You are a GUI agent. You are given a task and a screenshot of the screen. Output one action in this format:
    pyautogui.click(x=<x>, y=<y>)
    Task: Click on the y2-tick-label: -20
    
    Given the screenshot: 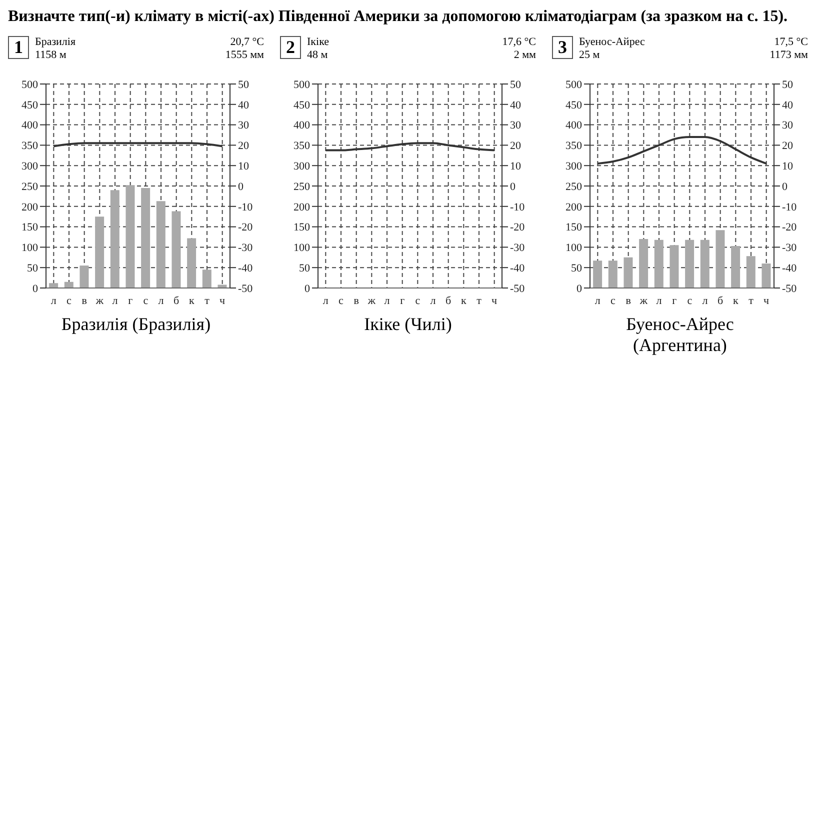 What is the action you would take?
    pyautogui.click(x=518, y=228)
    